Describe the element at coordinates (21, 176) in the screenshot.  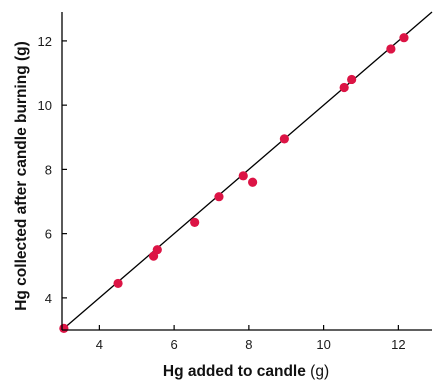
I see `y-axis-title: Hg collected after candle burning (g)` at that location.